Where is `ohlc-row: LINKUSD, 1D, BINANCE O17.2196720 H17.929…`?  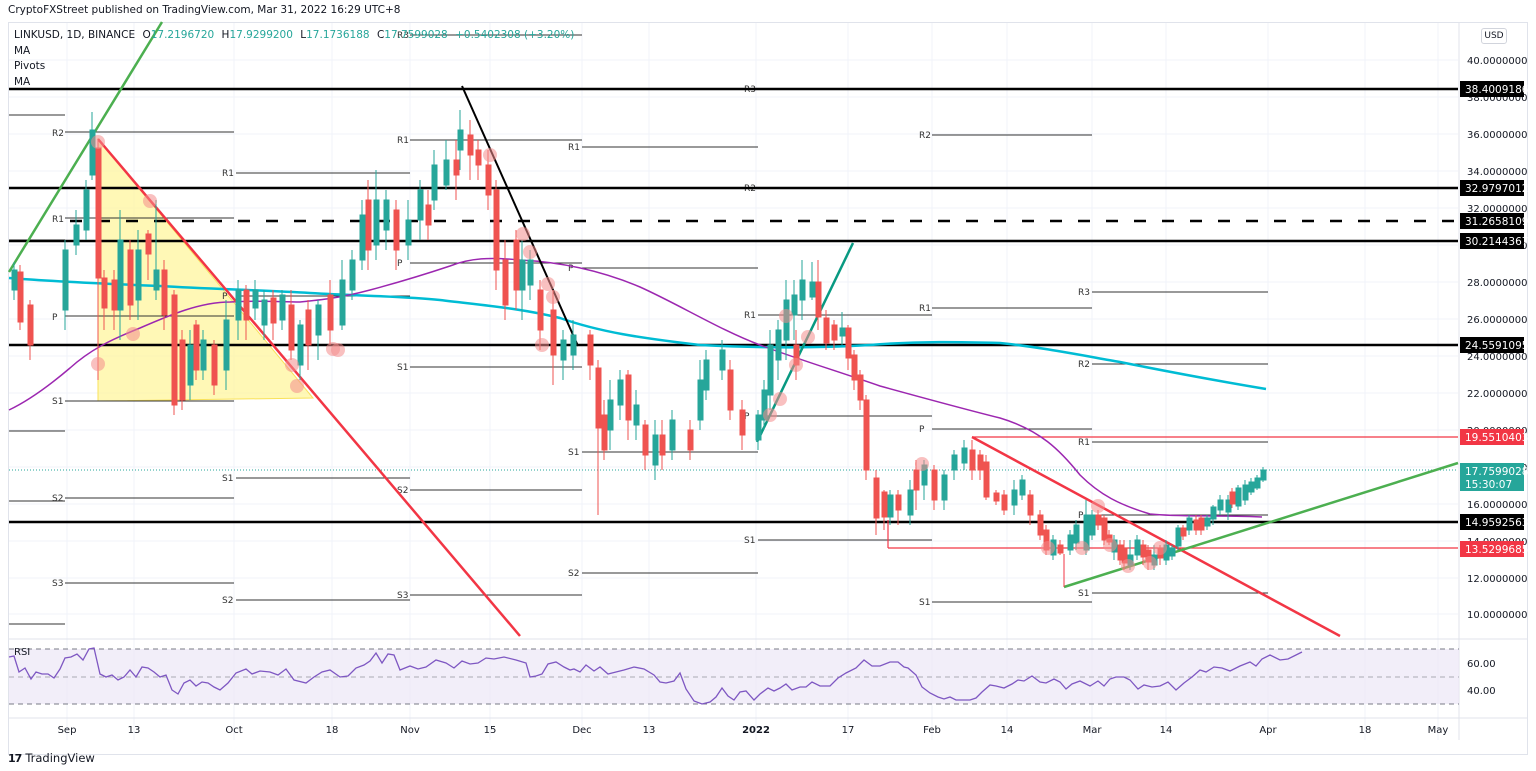 ohlc-row: LINKUSD, 1D, BINANCE O17.2196720 H17.929… is located at coordinates (294, 35).